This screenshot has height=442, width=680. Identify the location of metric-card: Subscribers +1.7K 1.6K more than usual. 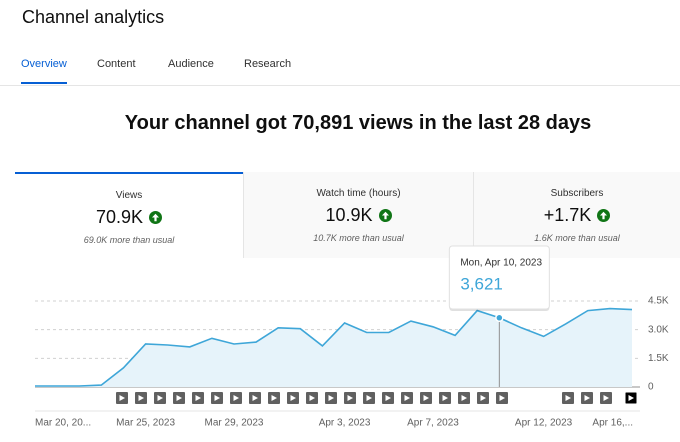
(576, 215).